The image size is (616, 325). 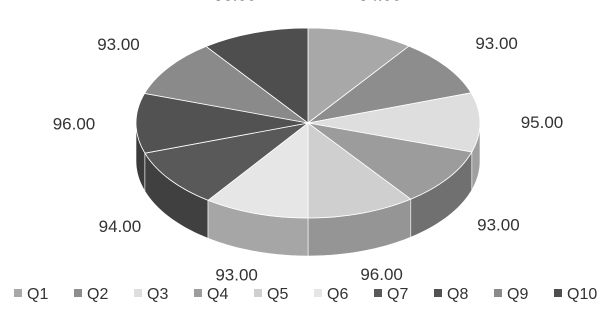 I want to click on pie-slice-q1, so click(x=358, y=75).